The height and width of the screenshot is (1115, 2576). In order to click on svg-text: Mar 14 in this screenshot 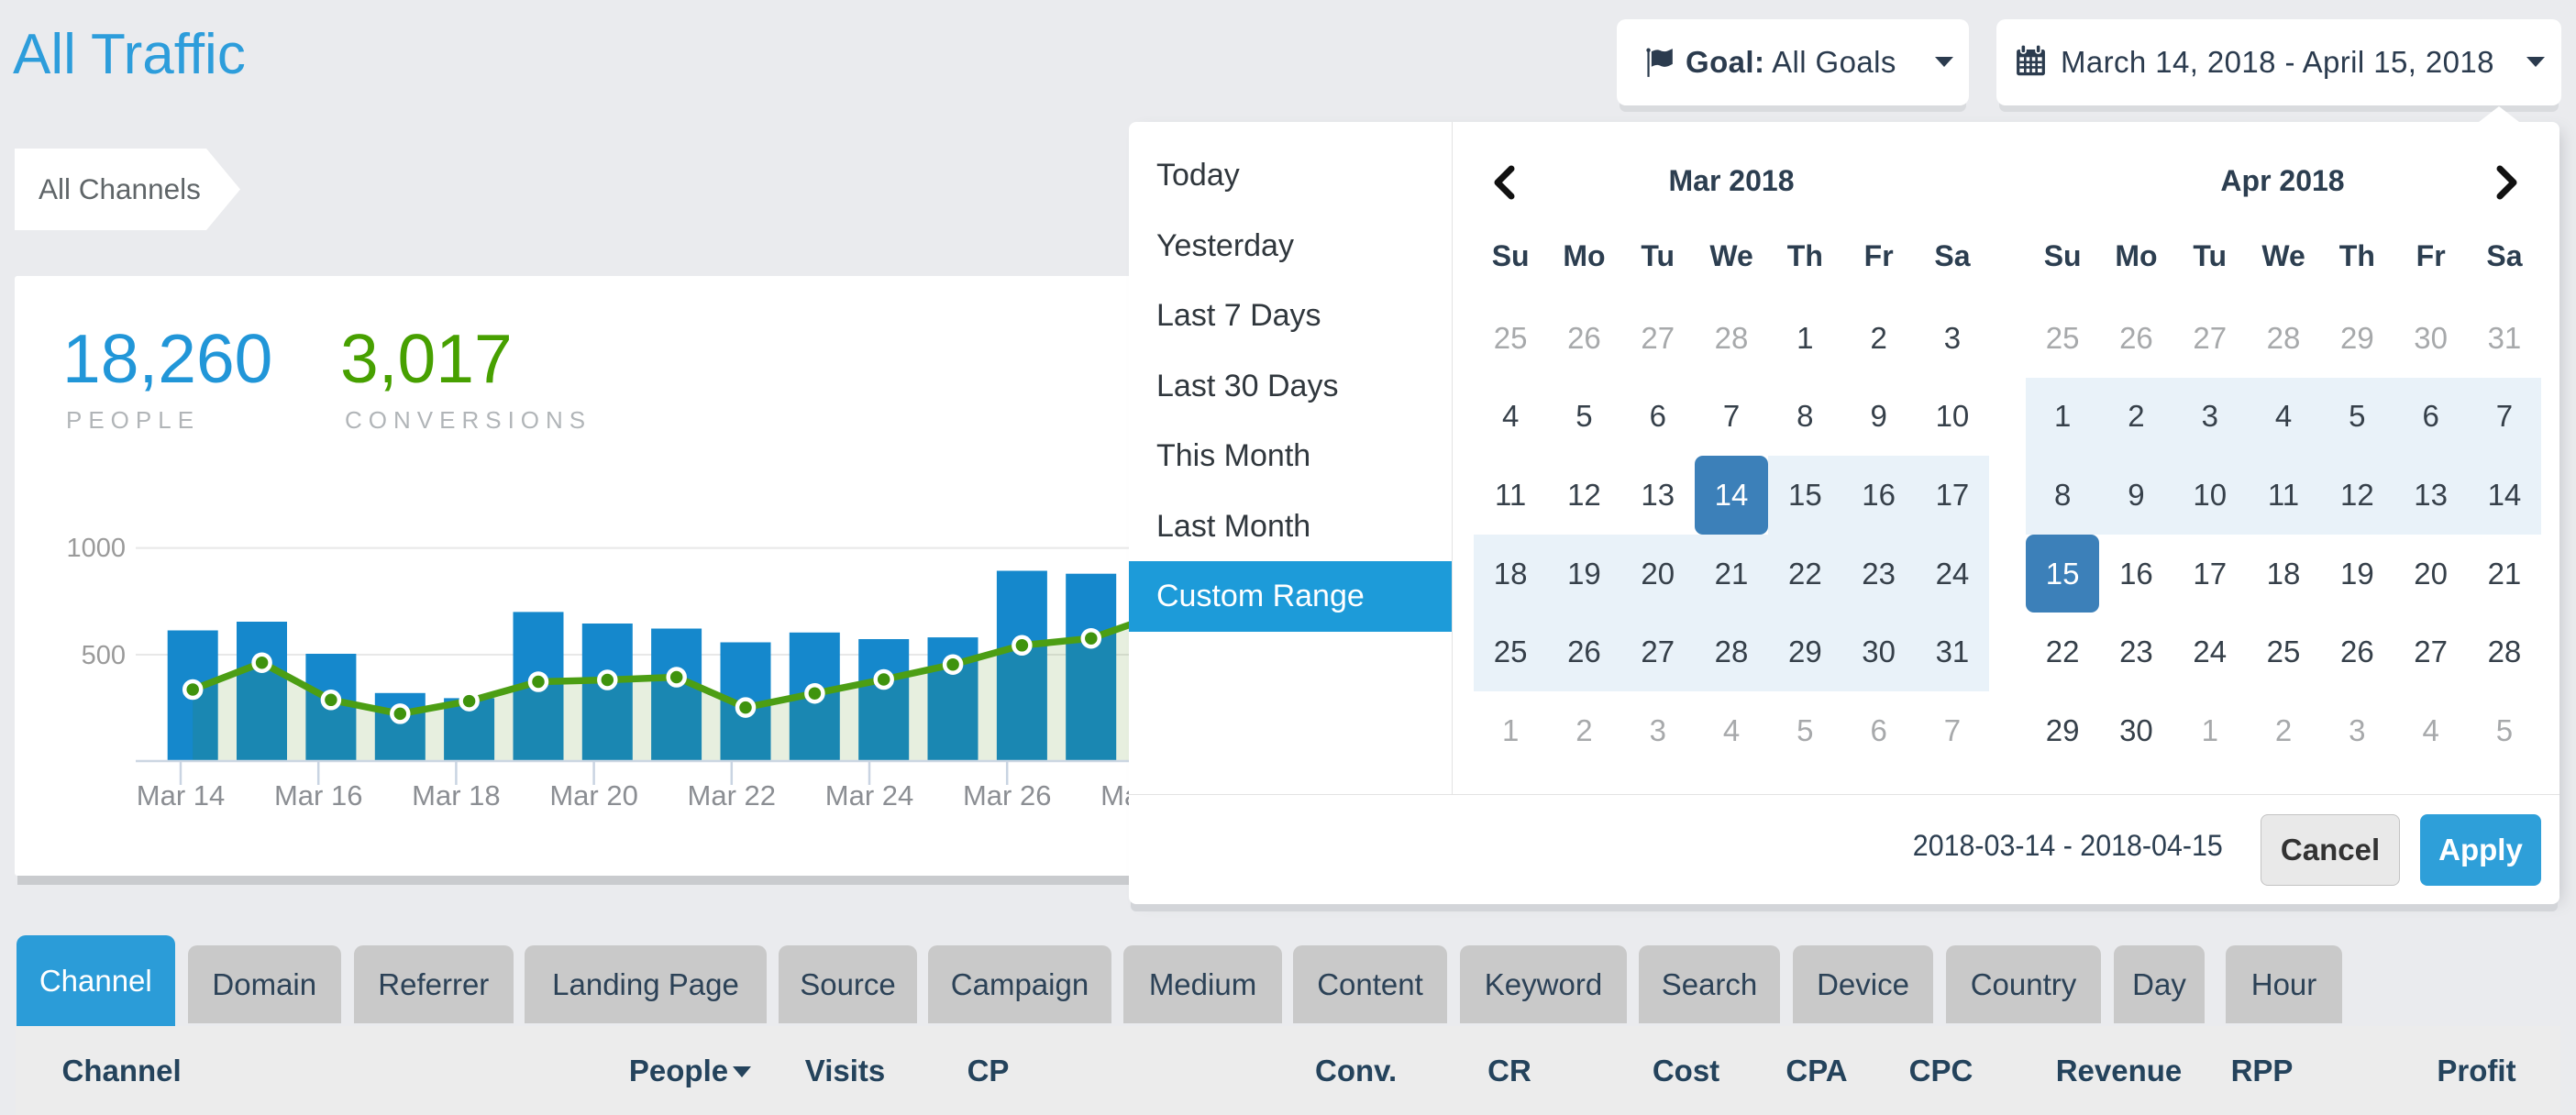, I will do `click(181, 795)`.